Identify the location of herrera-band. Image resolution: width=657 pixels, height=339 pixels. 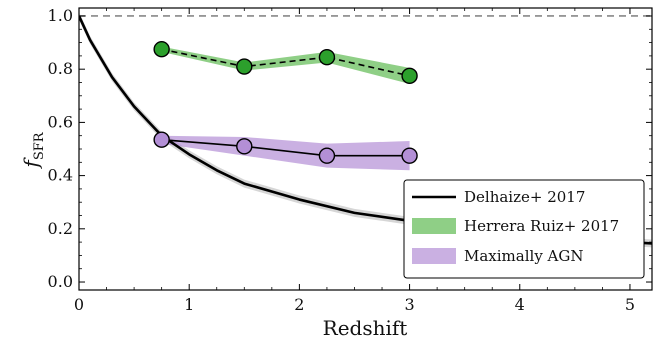
(285, 65).